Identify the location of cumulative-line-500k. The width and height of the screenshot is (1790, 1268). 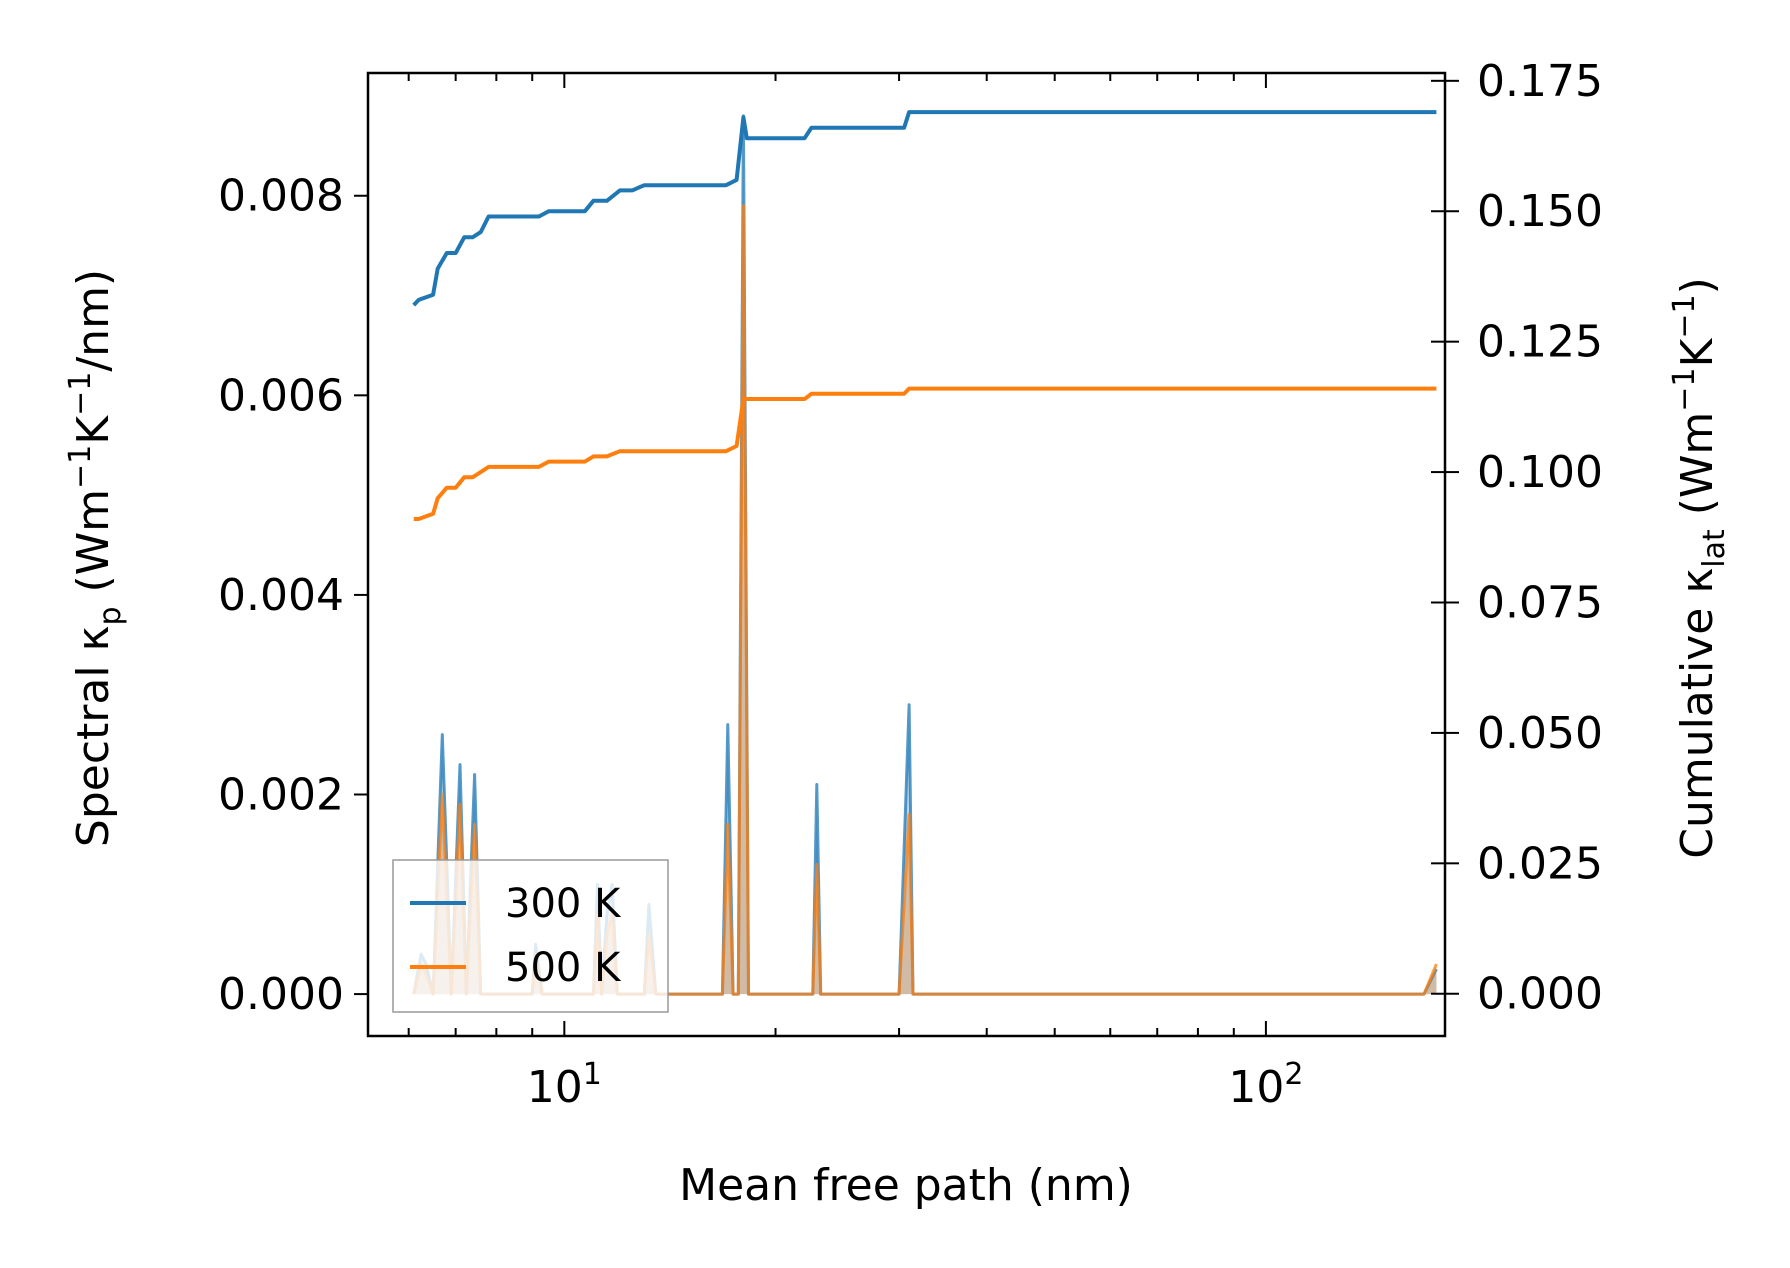
(925, 453).